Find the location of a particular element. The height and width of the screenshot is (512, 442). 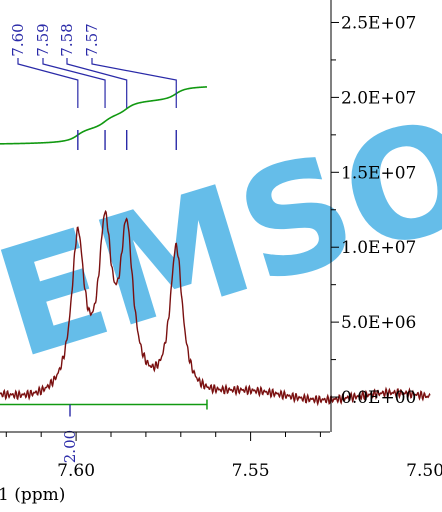

x-tick-label: 7.60 is located at coordinates (76, 471).